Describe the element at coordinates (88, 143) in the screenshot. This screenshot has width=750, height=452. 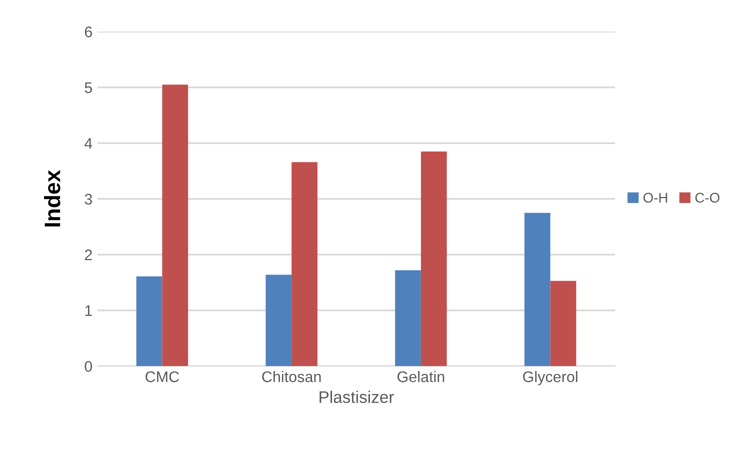
I see `y-tick-label: 4` at that location.